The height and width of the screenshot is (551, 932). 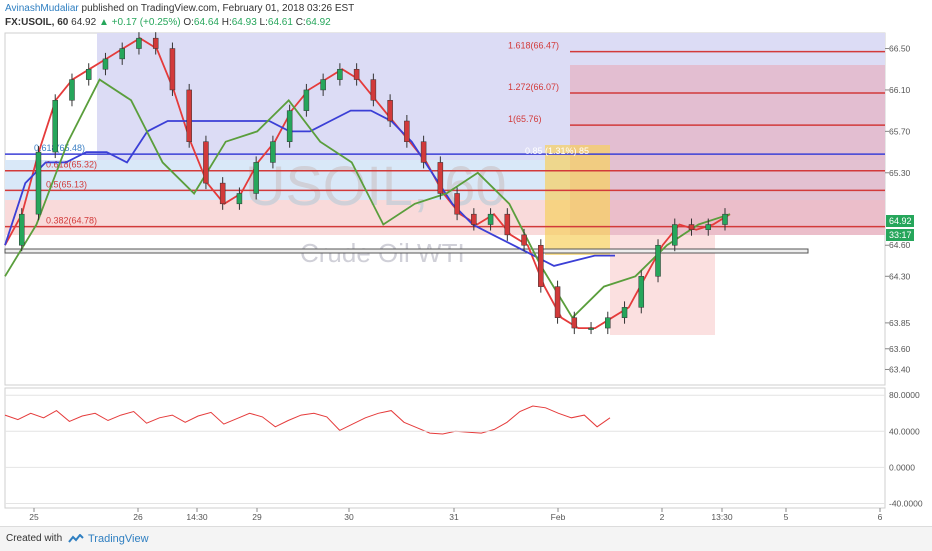 What do you see at coordinates (206, 22) in the screenshot?
I see `open-value: 64.64` at bounding box center [206, 22].